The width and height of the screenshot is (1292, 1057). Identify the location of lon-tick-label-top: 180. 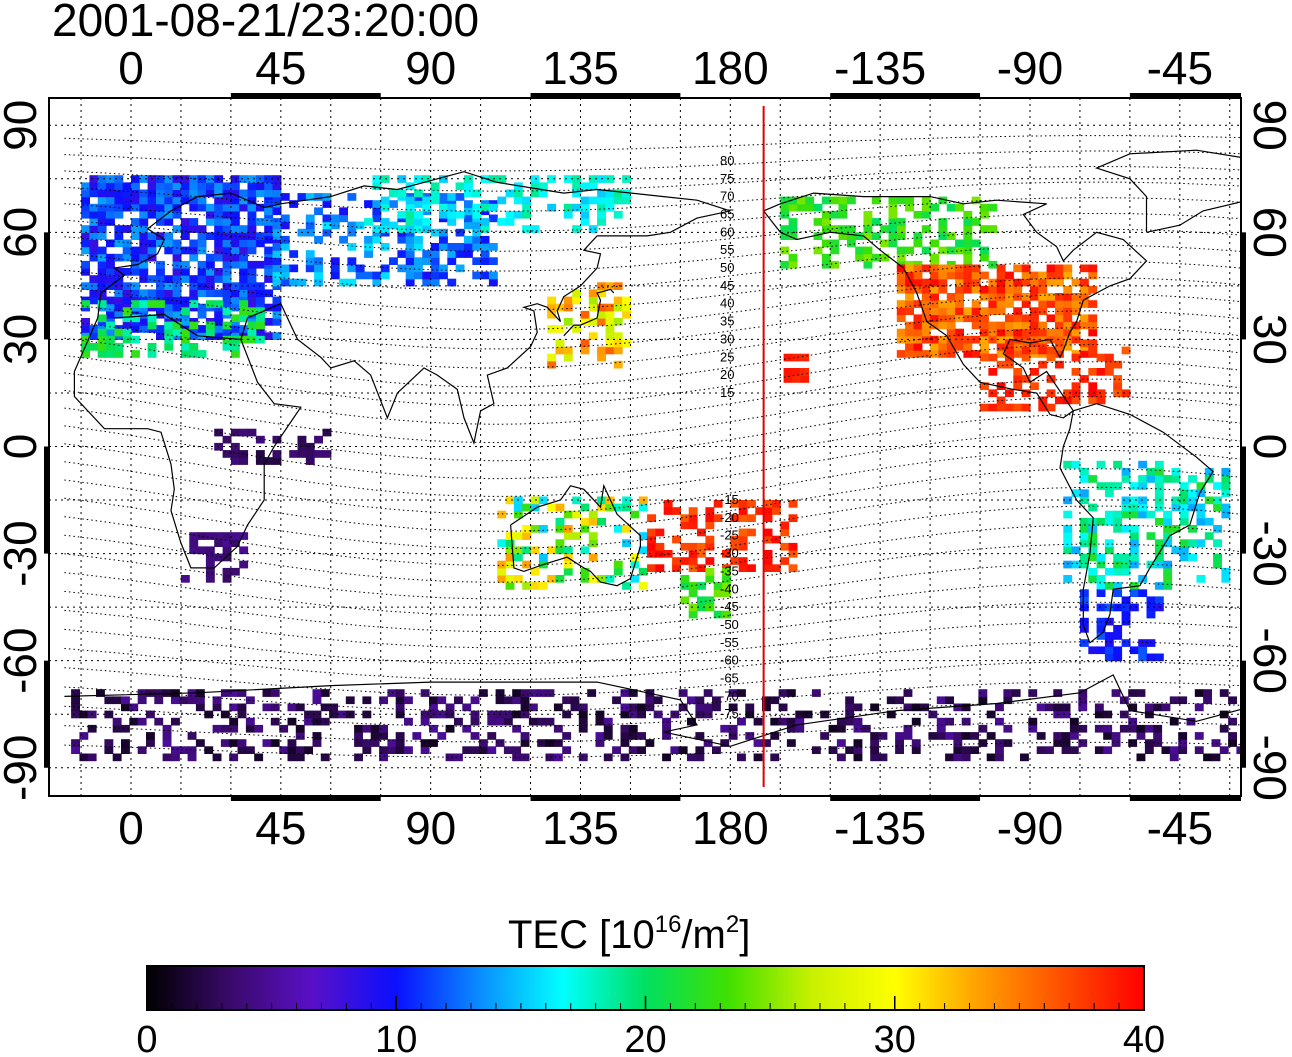
(730, 68).